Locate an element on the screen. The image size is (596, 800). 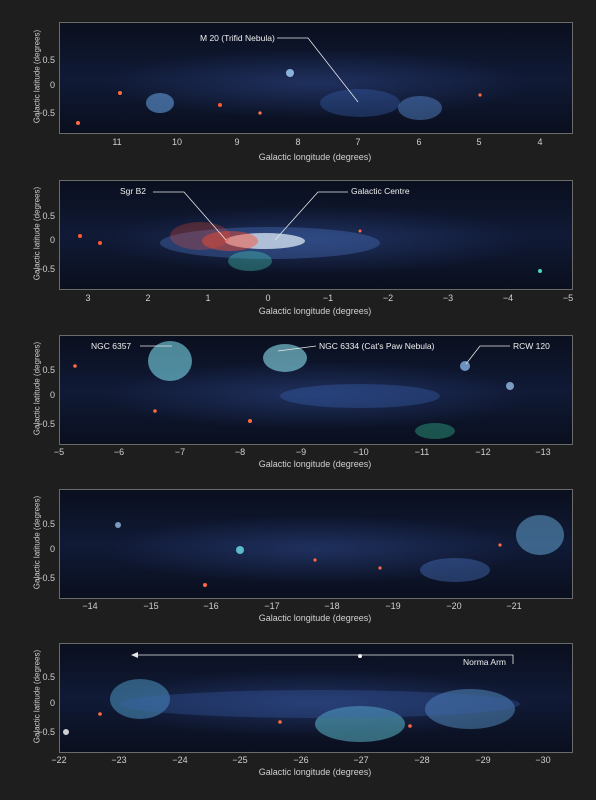
y-tick-3-b: 0 is located at coordinates (52, 395).